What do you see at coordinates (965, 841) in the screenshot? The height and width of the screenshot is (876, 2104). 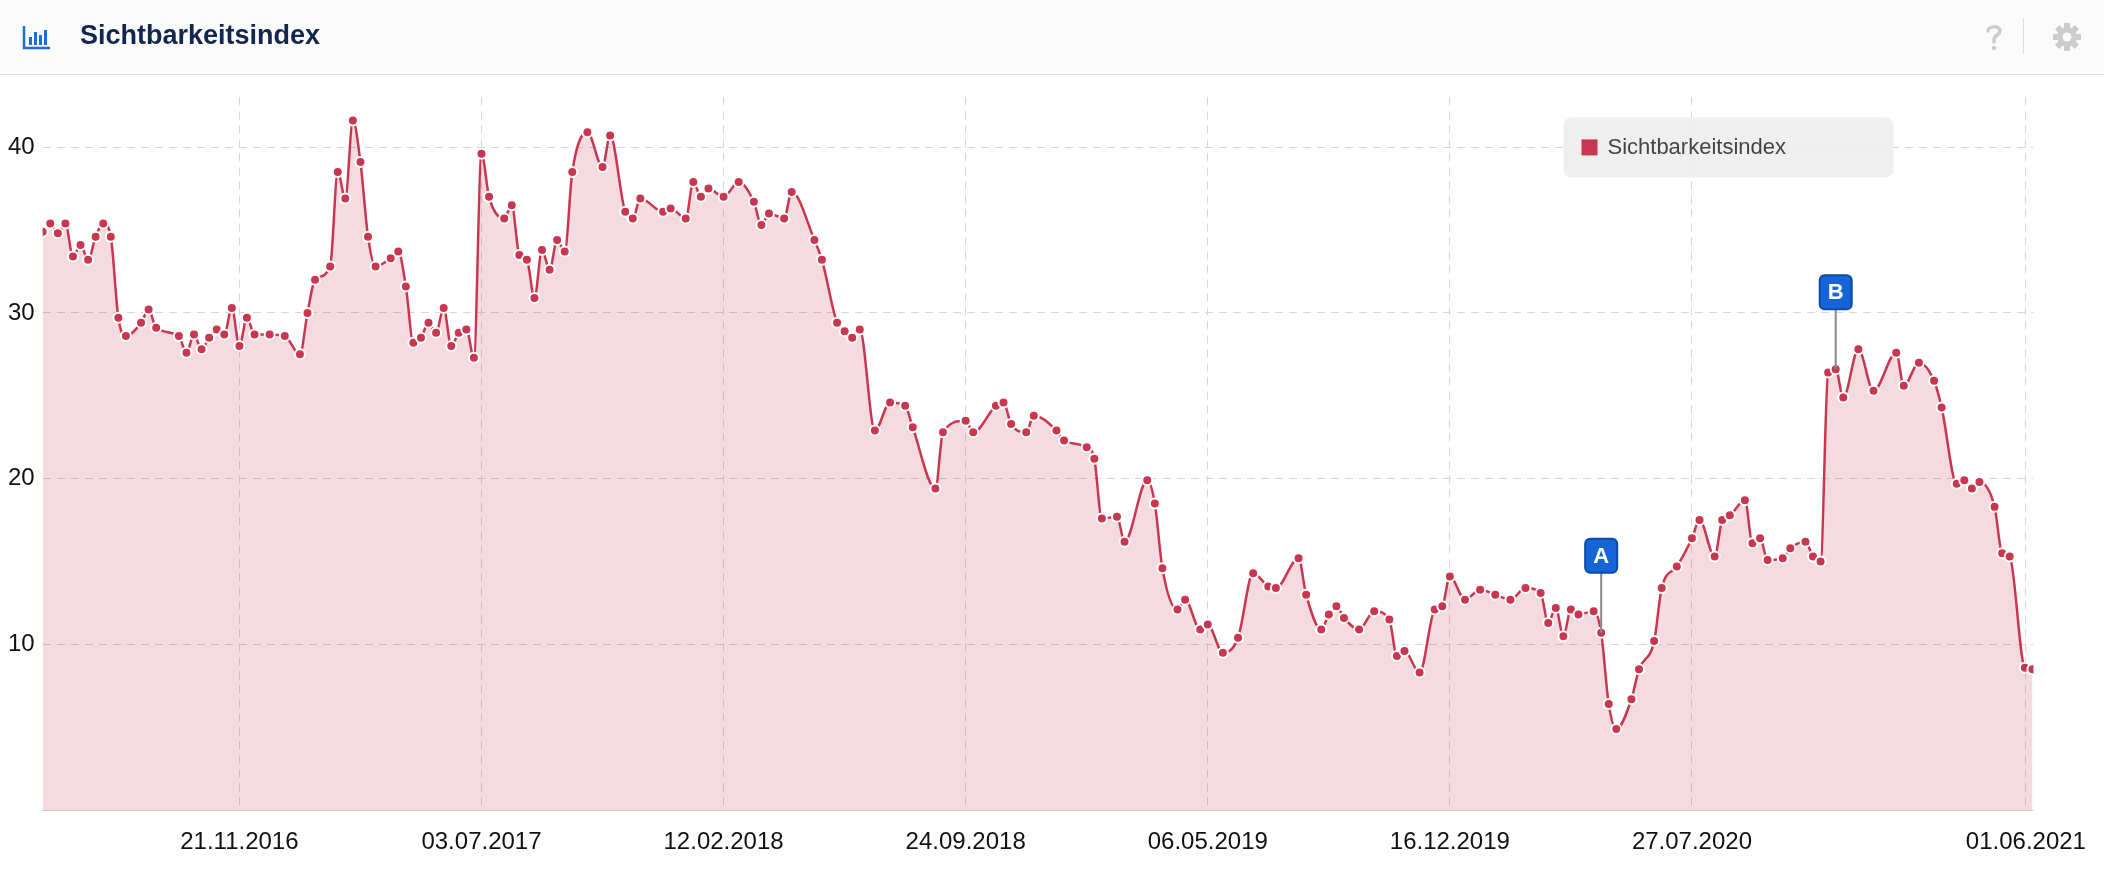 I see `x-tick-label: 24.09.2018` at bounding box center [965, 841].